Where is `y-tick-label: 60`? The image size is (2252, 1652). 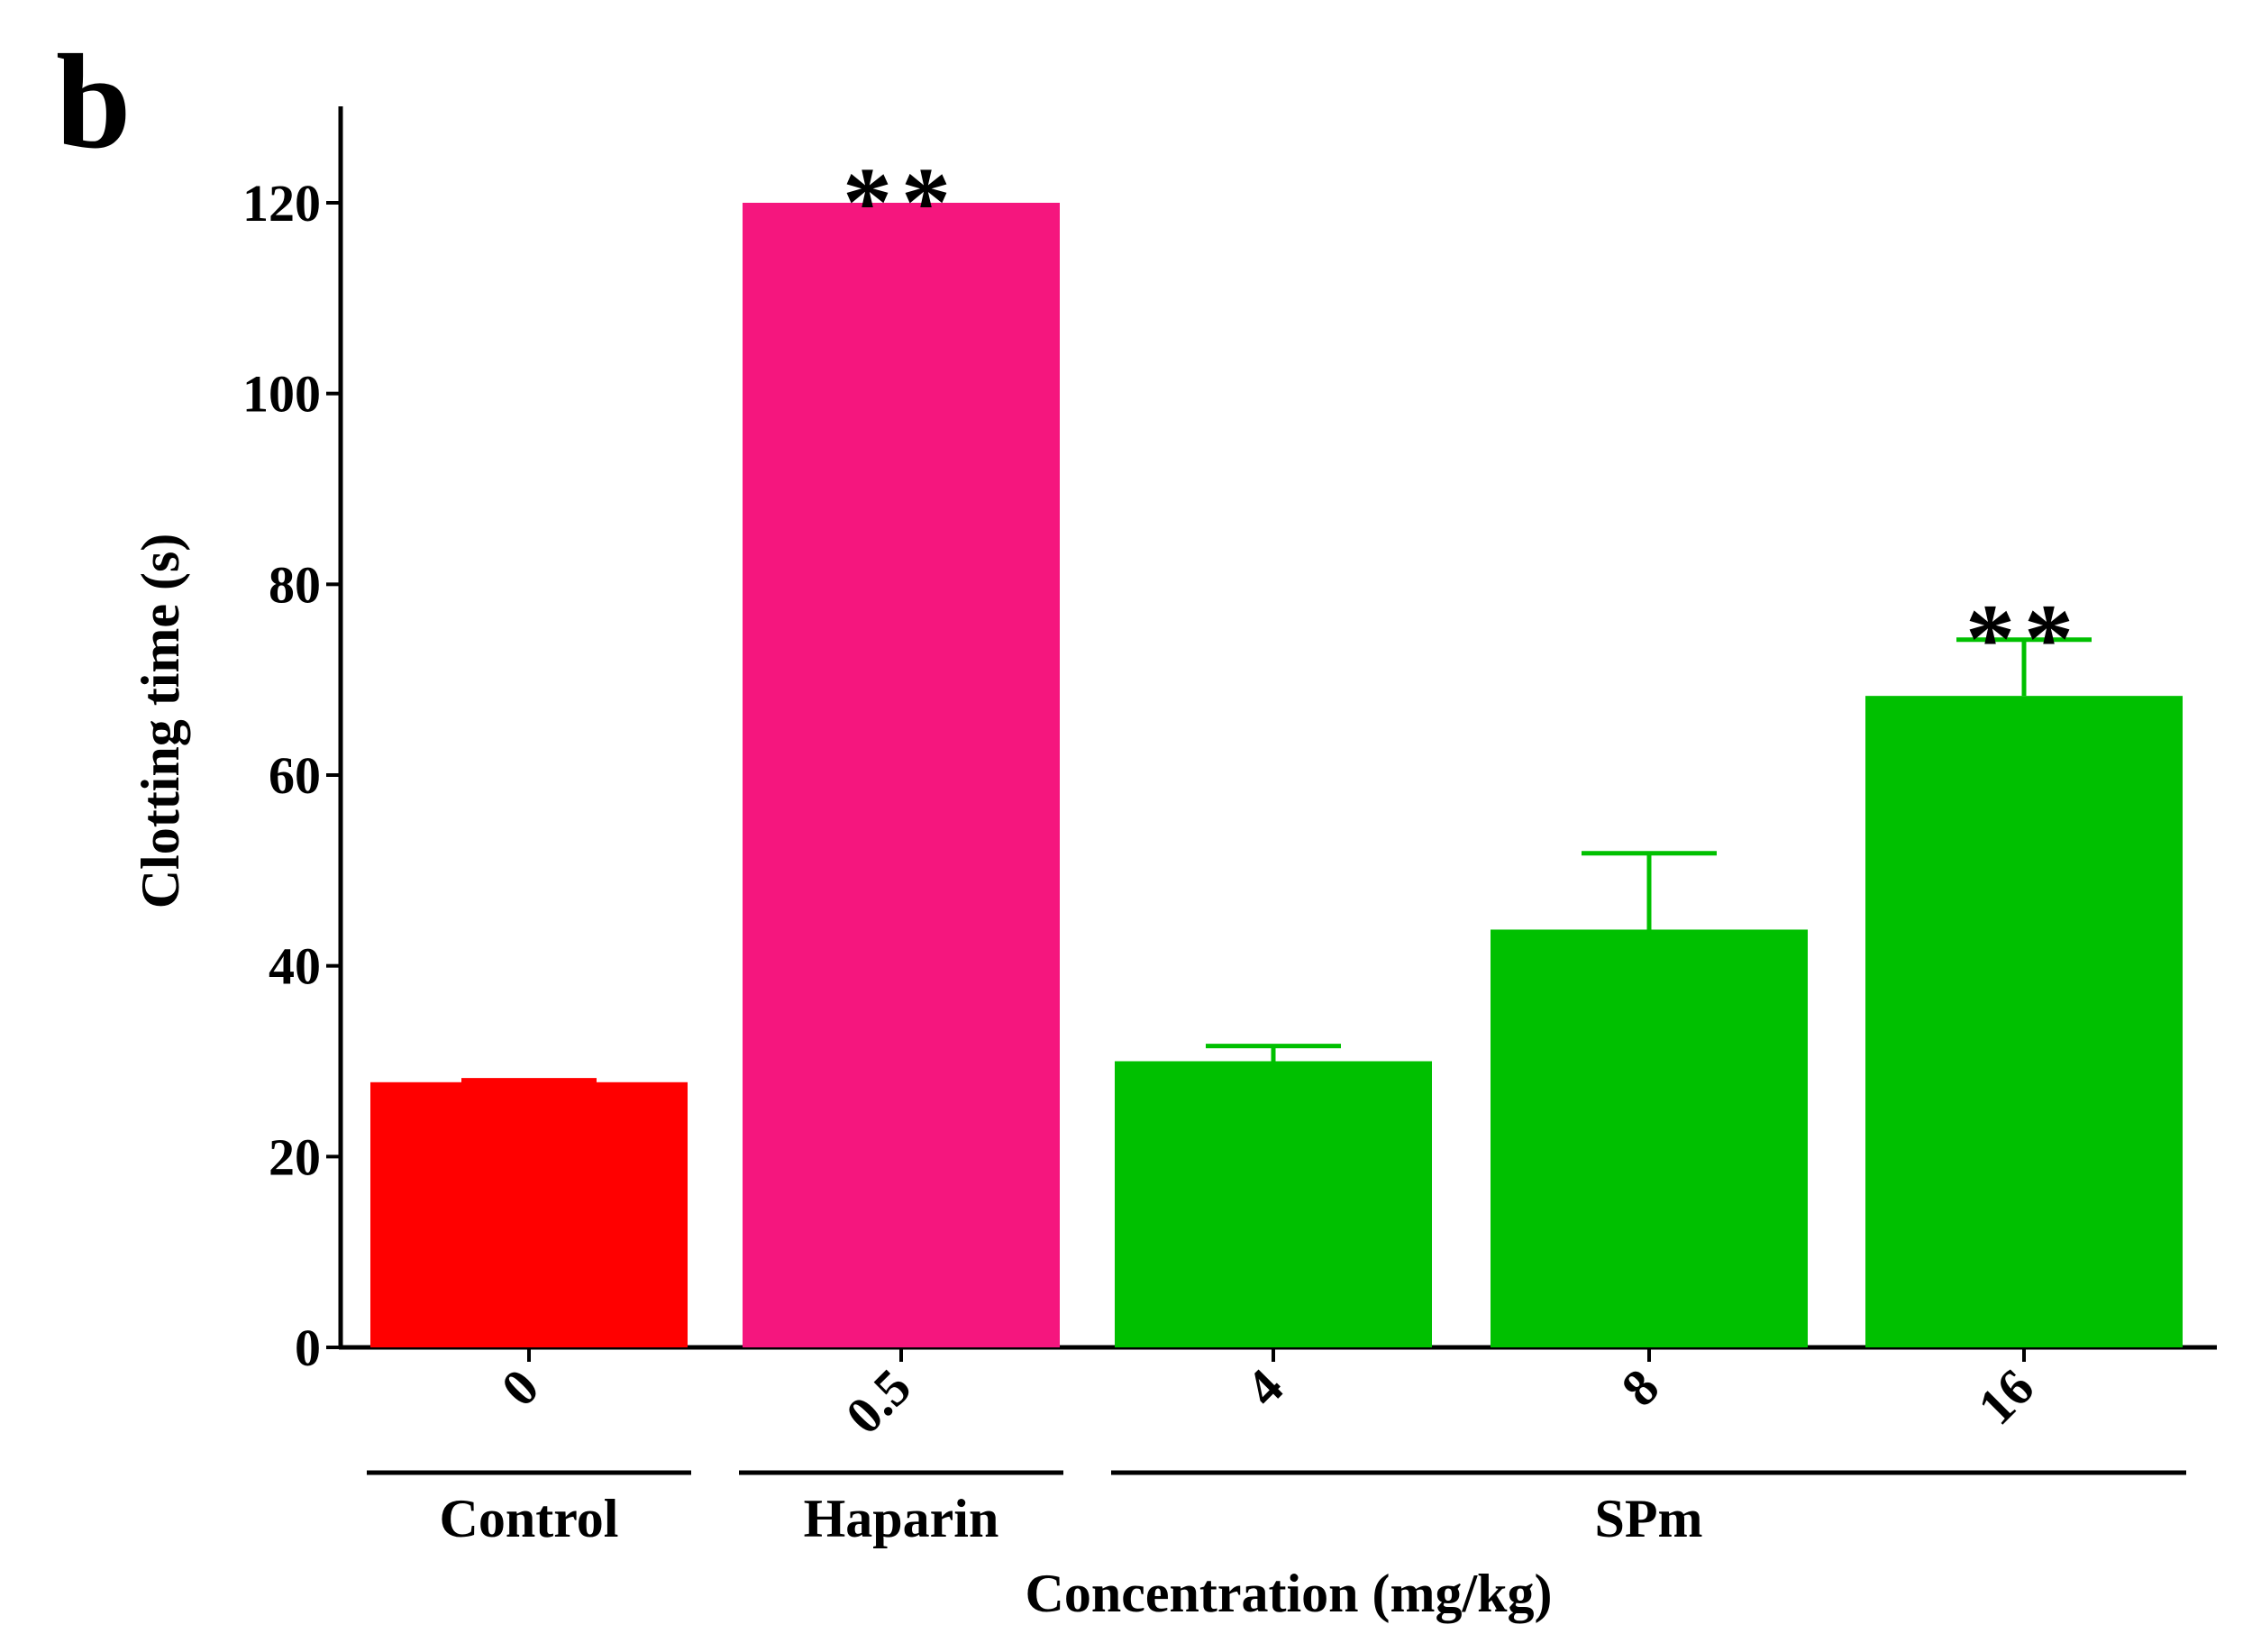 y-tick-label: 60 is located at coordinates (295, 776).